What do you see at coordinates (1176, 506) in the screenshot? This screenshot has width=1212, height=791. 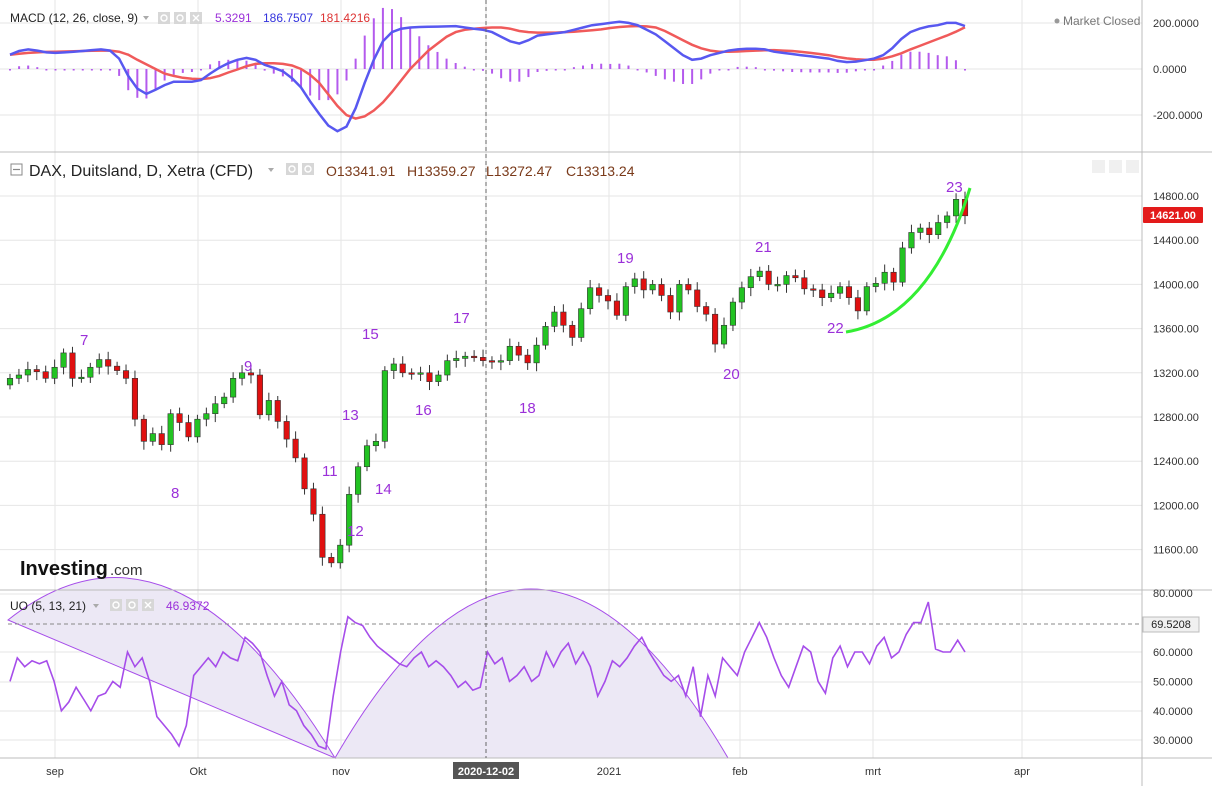 I see `price-tick-label: 12000.00` at bounding box center [1176, 506].